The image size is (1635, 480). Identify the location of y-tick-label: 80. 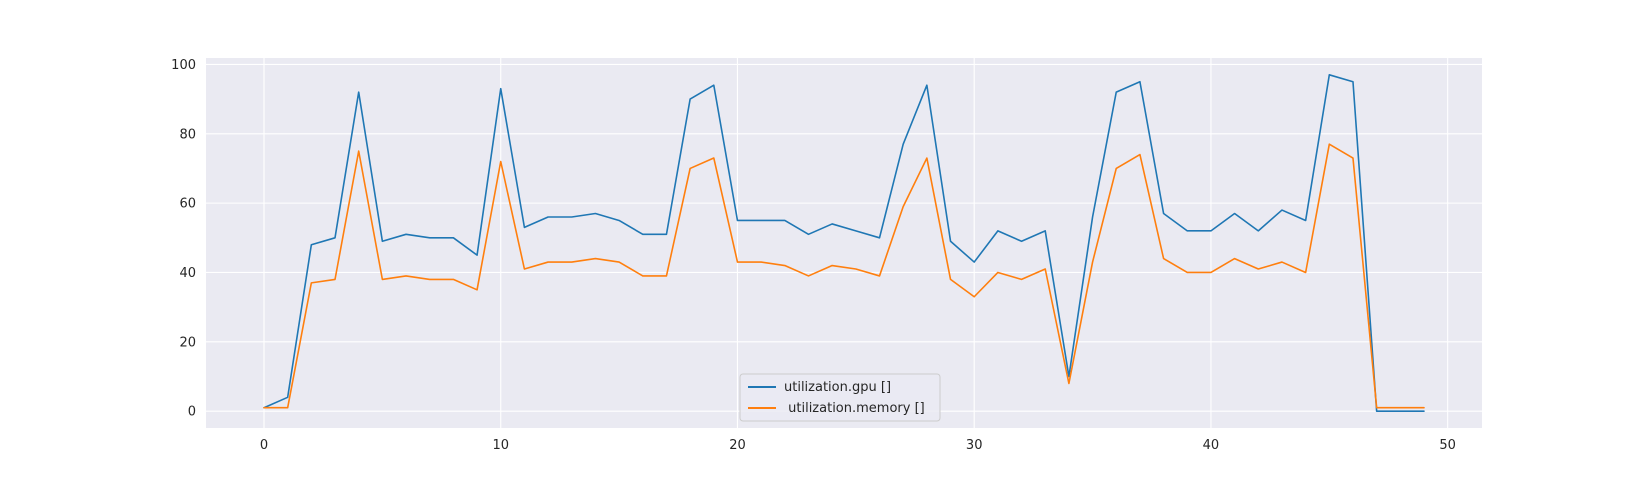
(187, 134).